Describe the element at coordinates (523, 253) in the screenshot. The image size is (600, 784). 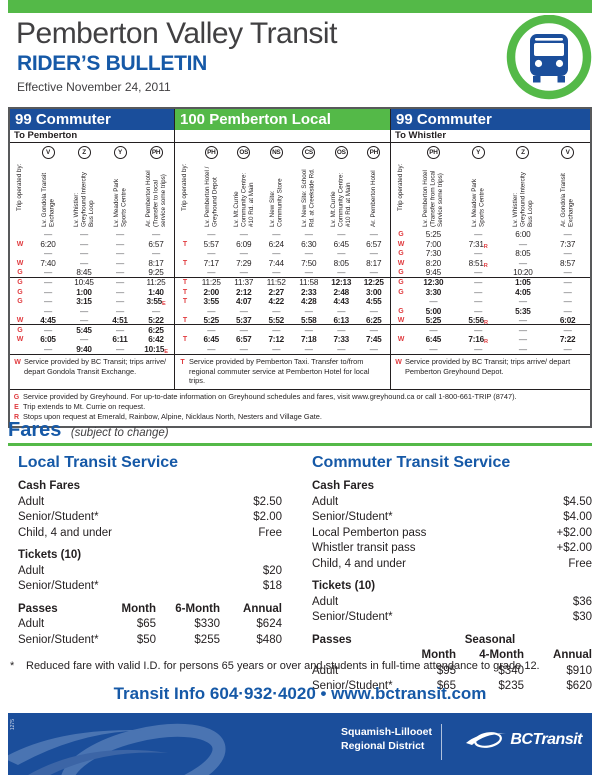
I see `time-cell: 8:05` at that location.